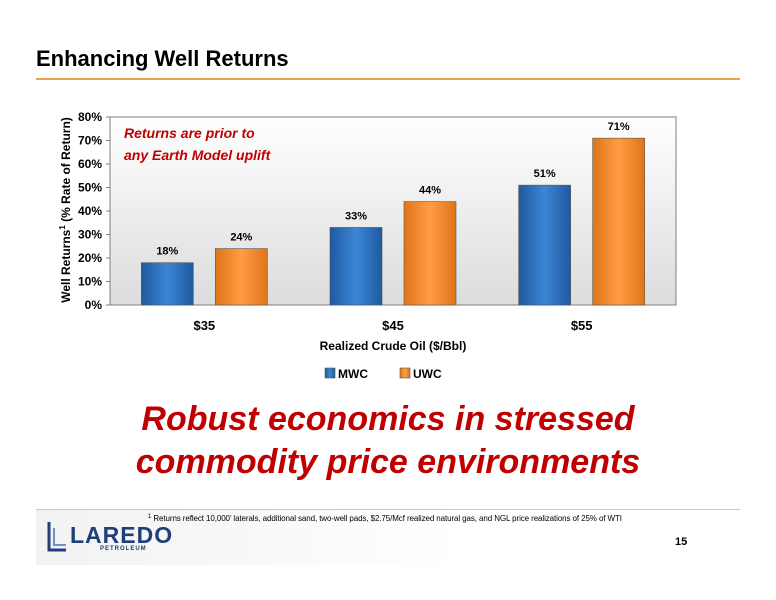 The height and width of the screenshot is (600, 776). I want to click on y-tick-label: 30%, so click(90, 235).